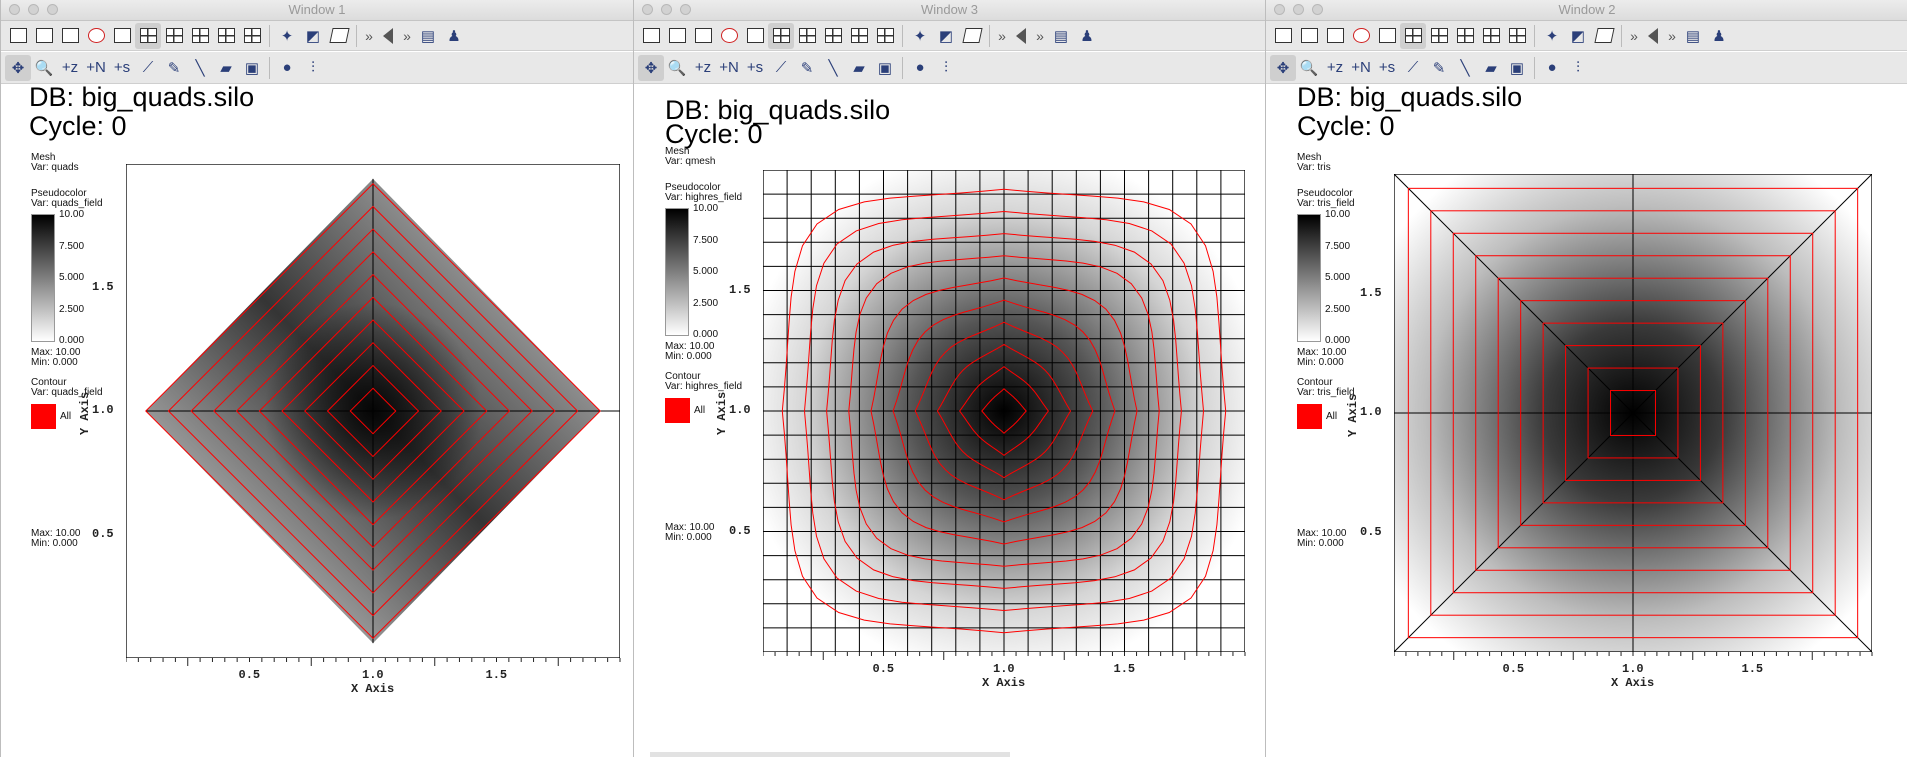 The width and height of the screenshot is (1907, 757). I want to click on title-bar: Window 2, so click(1586, 10).